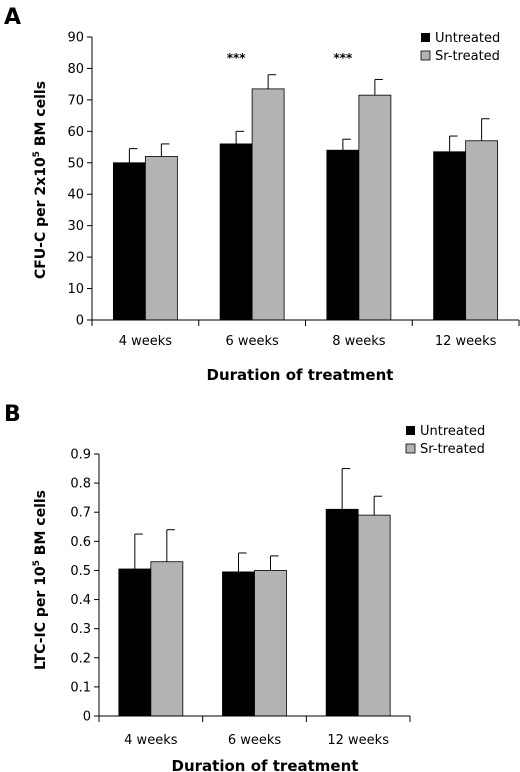  I want to click on y-tick-label: 0.8, so click(80, 484).